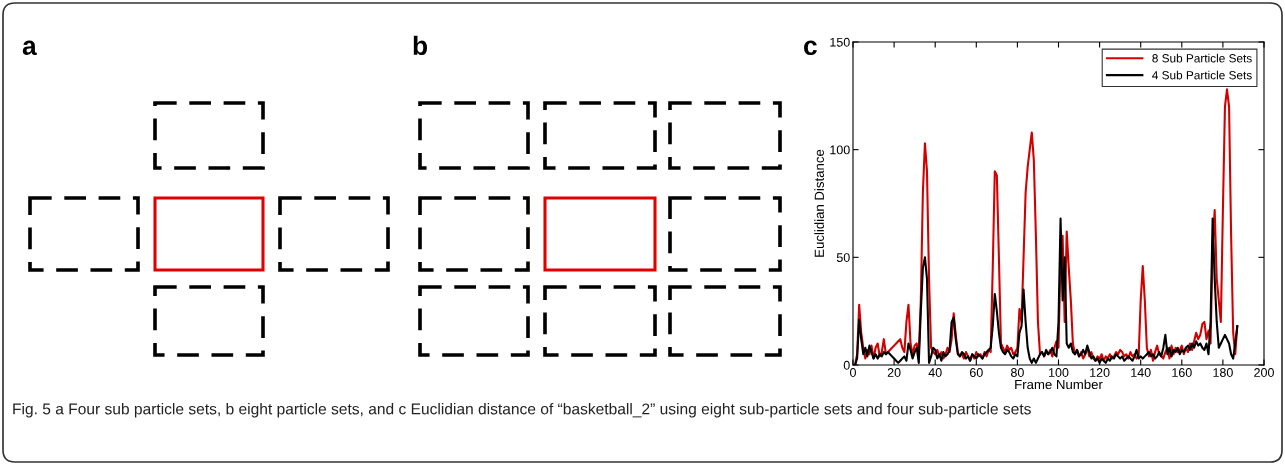  Describe the element at coordinates (1264, 372) in the screenshot. I see `x-tick-label: 200` at that location.